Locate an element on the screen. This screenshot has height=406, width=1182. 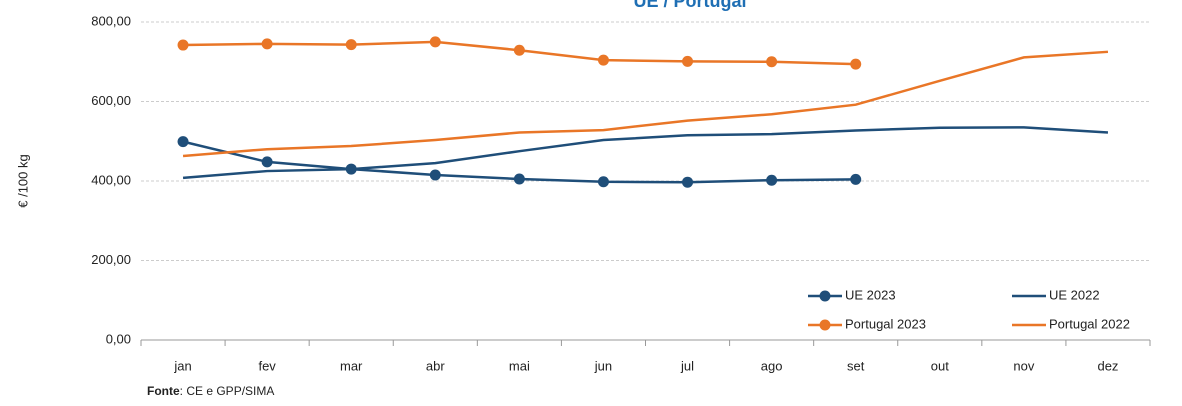
y-tick-label: 800,00 is located at coordinates (111, 20).